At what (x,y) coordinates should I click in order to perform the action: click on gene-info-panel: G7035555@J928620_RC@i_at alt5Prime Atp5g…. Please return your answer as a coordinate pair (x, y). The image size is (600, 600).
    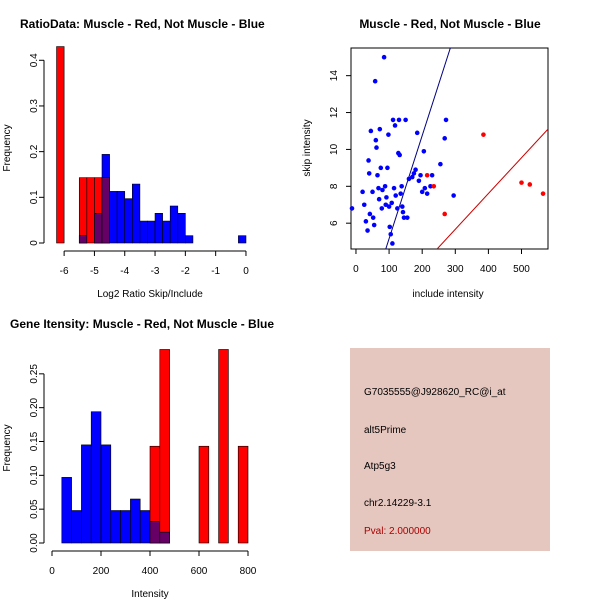
    Looking at the image, I should click on (450, 449).